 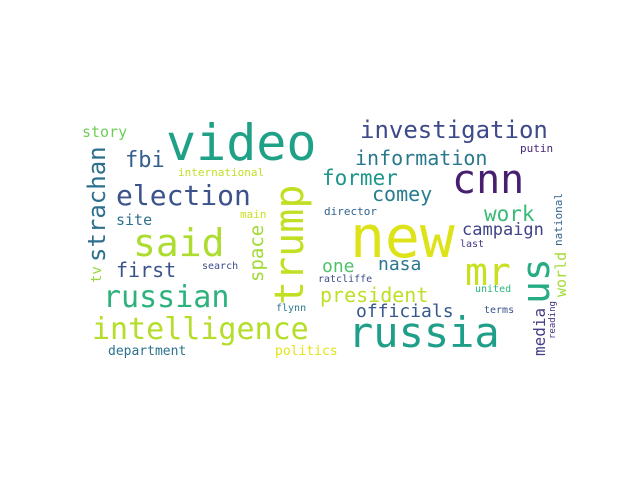 I want to click on word-search: search, so click(x=220, y=266).